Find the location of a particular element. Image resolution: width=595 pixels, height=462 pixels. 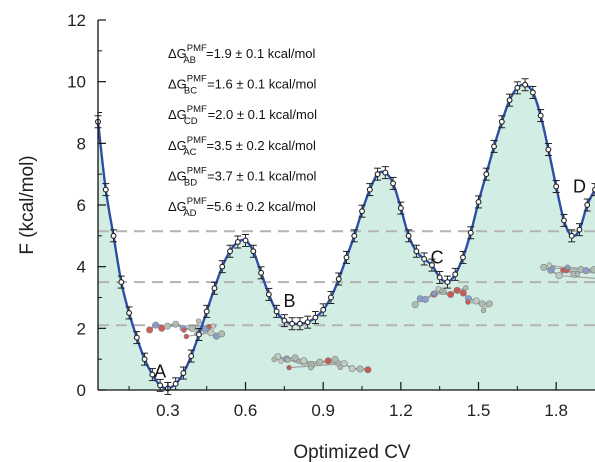

y-tick-label: 2 is located at coordinates (81, 328).